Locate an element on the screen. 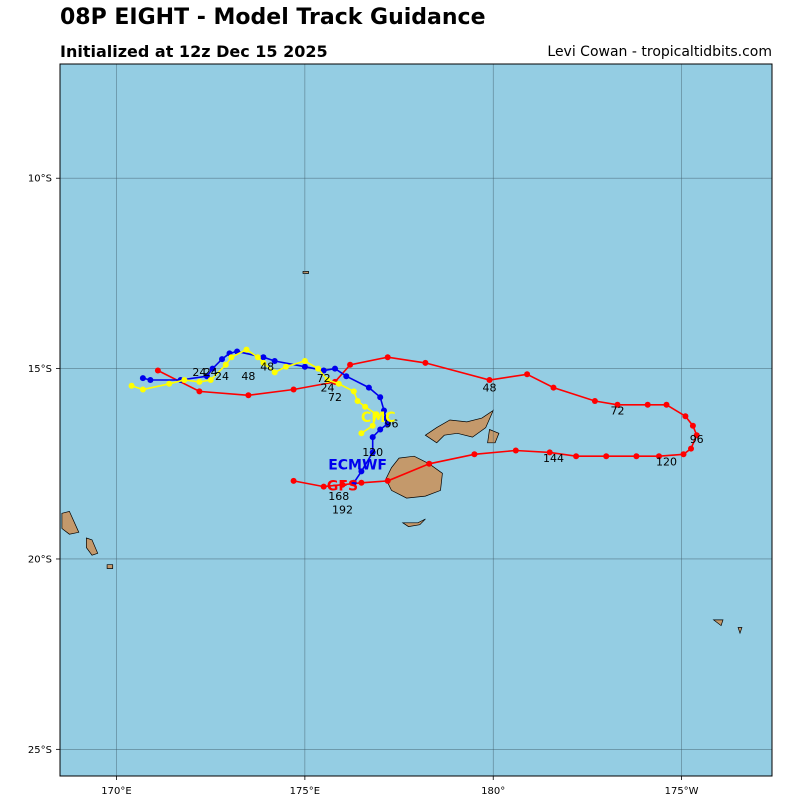 The height and width of the screenshot is (800, 800). gfs-hour-label: 48 is located at coordinates (490, 387).